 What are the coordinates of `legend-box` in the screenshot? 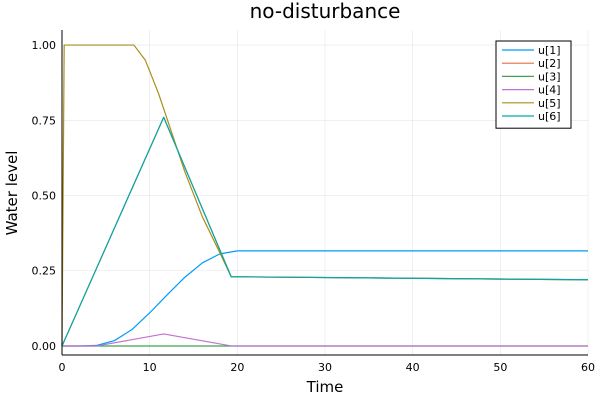 It's located at (533, 84).